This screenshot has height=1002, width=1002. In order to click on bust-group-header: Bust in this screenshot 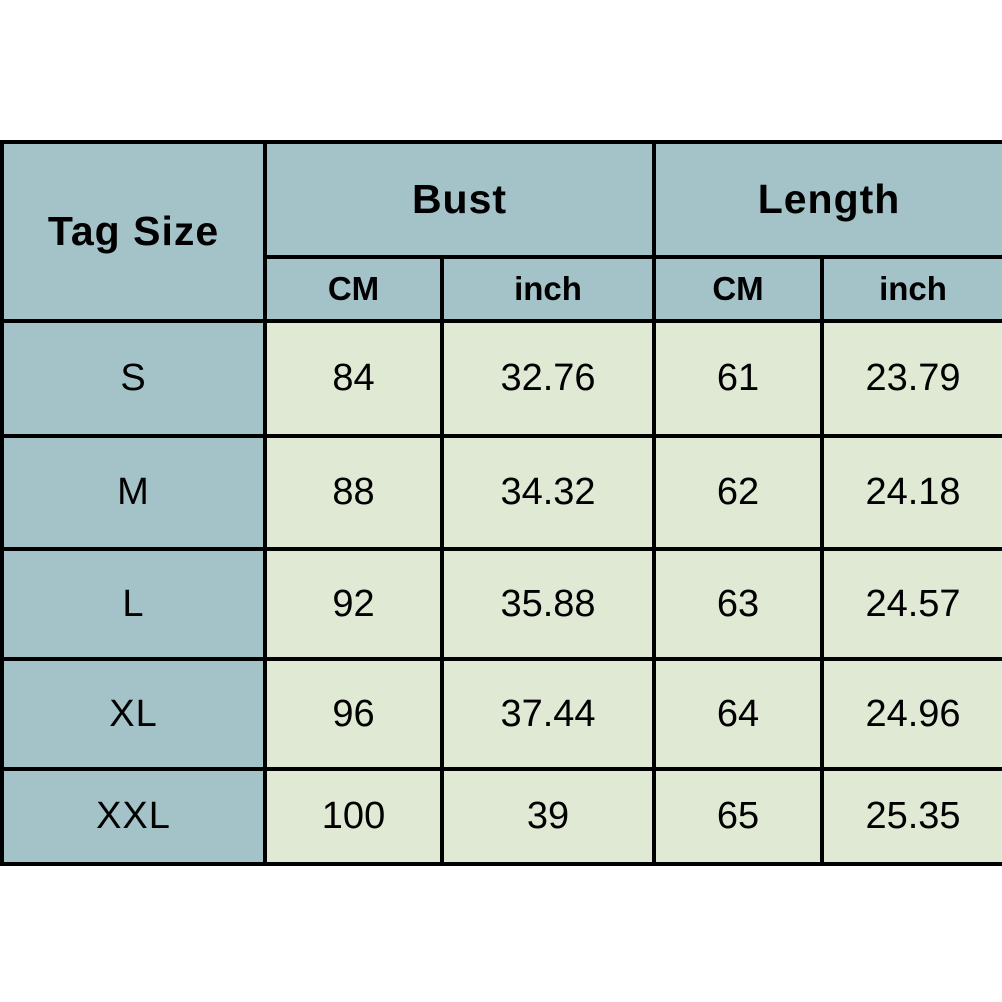, I will do `click(459, 199)`.